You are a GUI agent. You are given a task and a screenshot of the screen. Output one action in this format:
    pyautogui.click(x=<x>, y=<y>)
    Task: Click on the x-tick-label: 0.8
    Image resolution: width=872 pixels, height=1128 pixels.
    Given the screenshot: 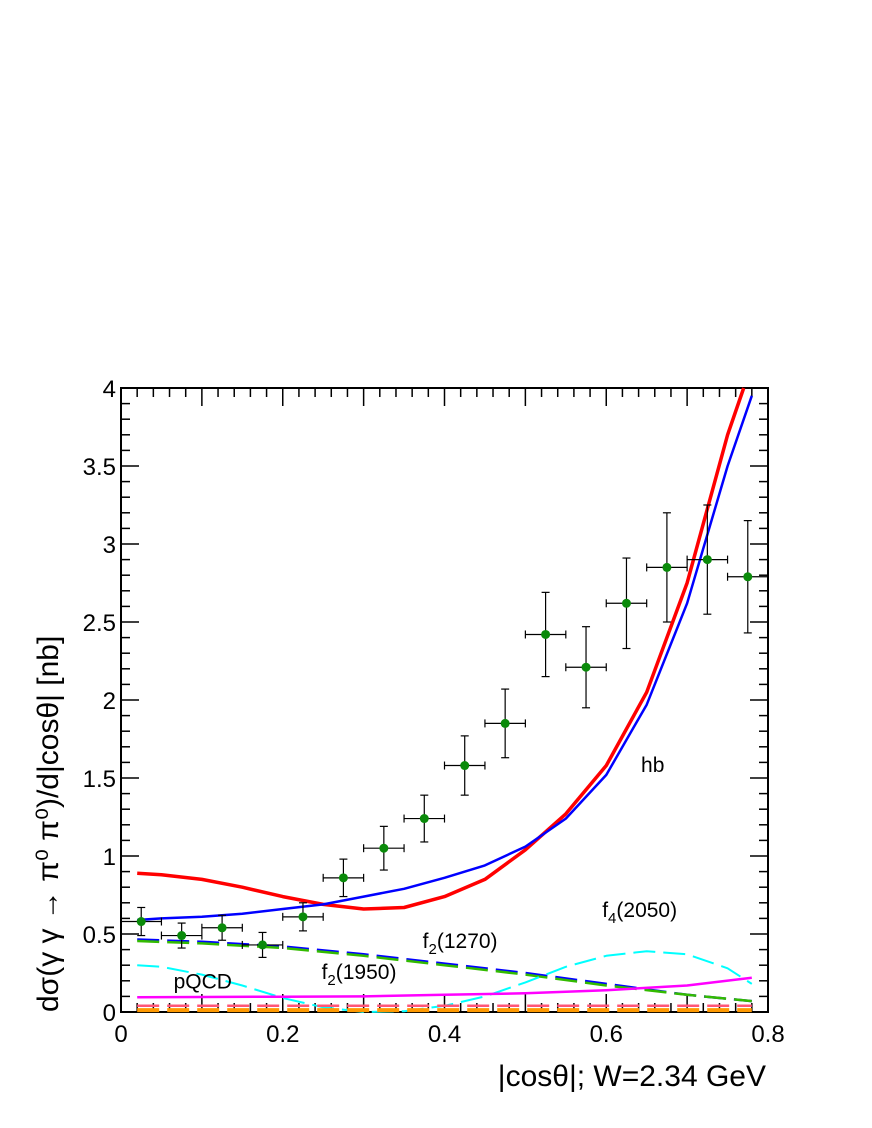 What is the action you would take?
    pyautogui.click(x=767, y=1034)
    